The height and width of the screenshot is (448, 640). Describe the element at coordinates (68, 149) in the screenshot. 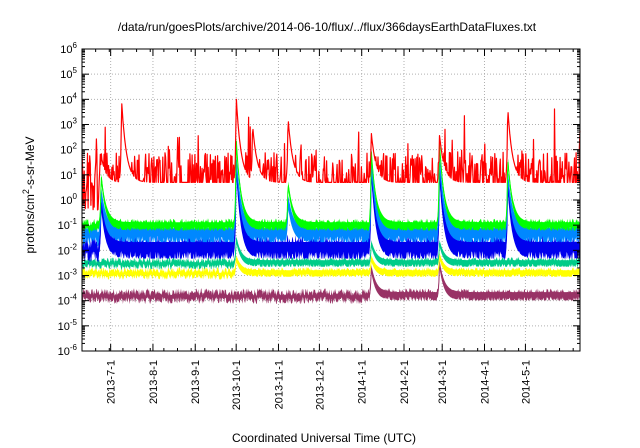

I see `y-tick-label: 10²` at that location.